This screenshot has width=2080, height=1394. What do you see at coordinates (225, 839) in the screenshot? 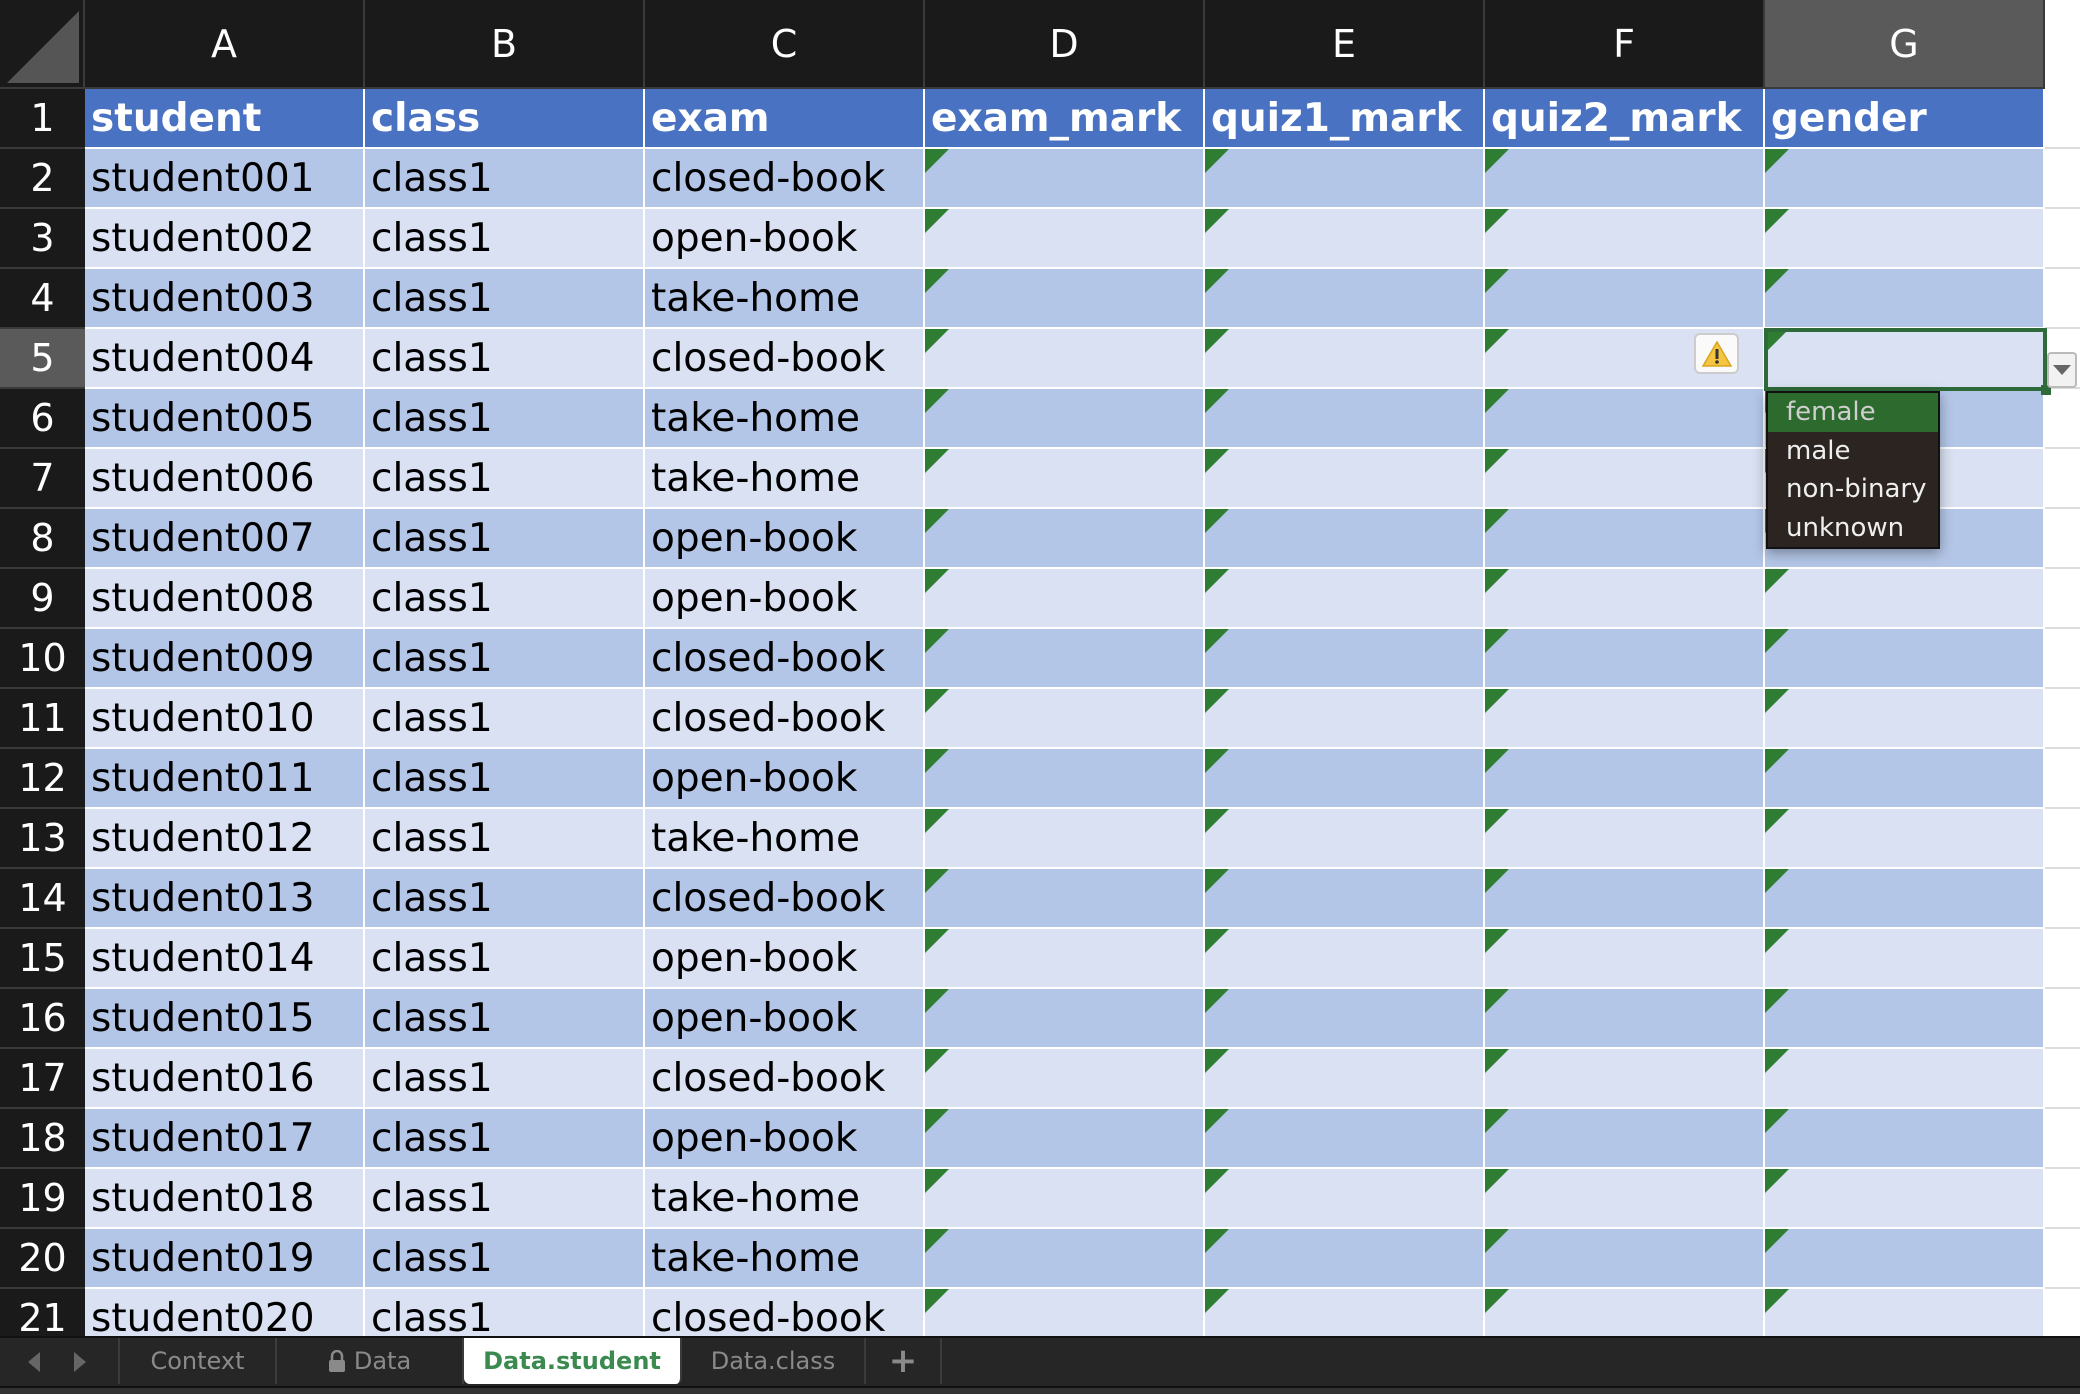
I see `cell-A13: student012` at bounding box center [225, 839].